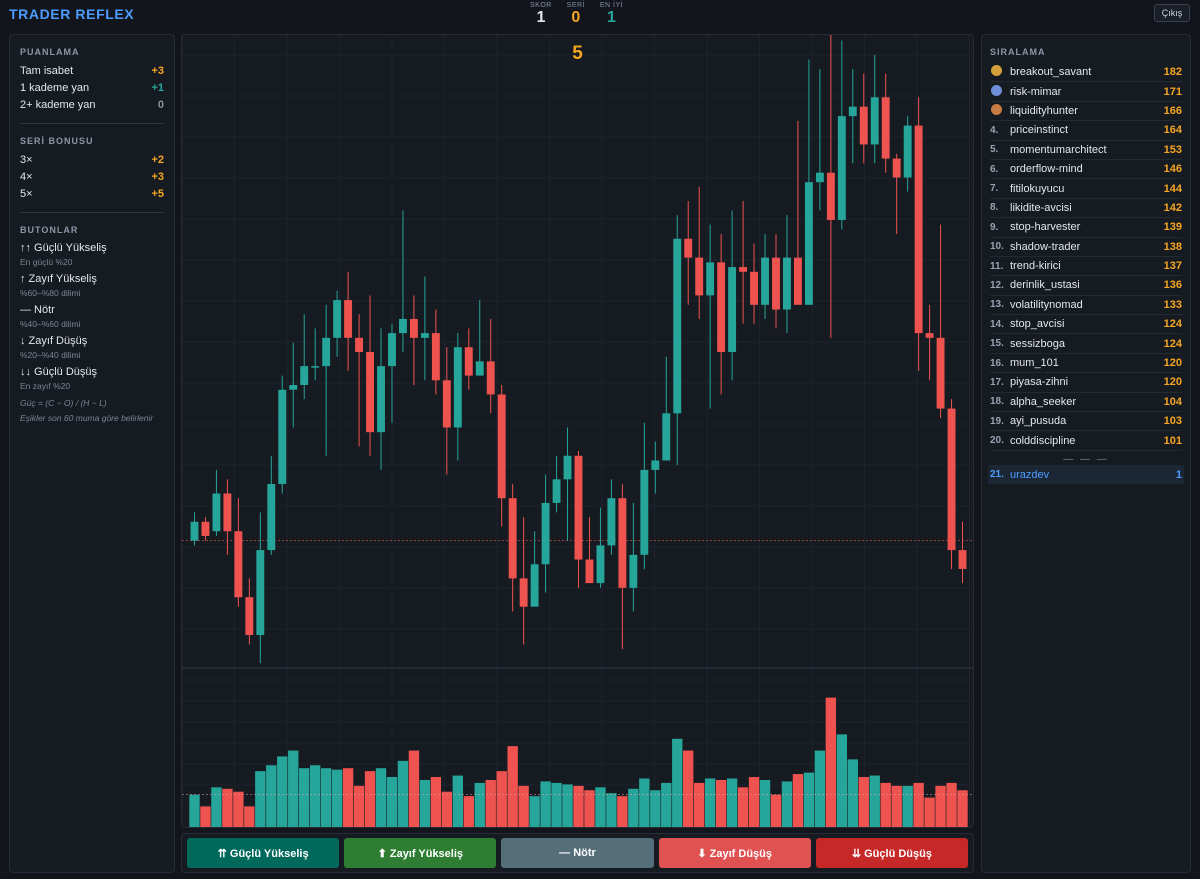 The height and width of the screenshot is (879, 1200). Describe the element at coordinates (49, 230) in the screenshot. I see `buttons-info-title: BUTONLAR` at that location.